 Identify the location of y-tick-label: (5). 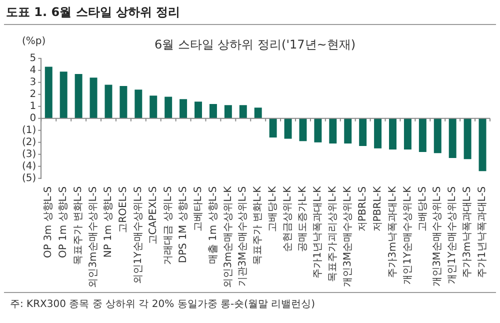
(29, 178).